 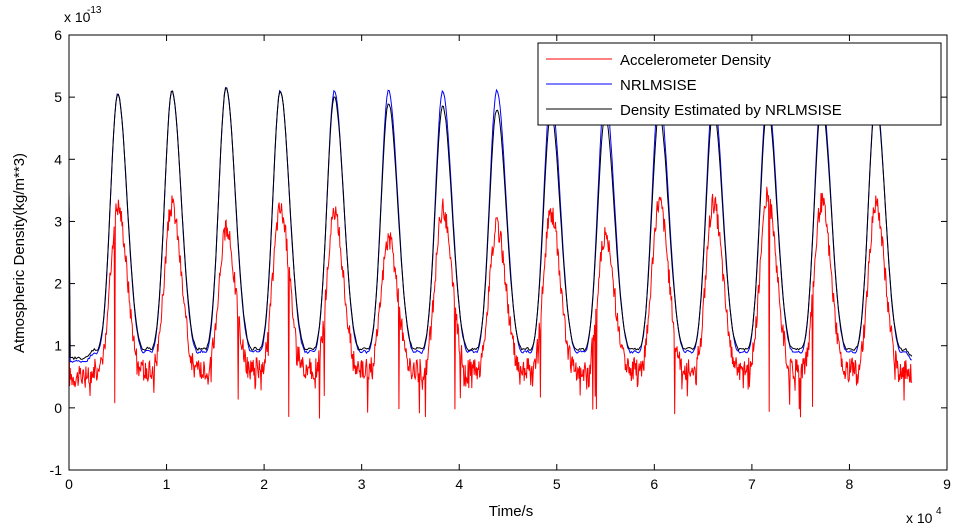 I want to click on y-tick-label: 6, so click(x=58, y=35).